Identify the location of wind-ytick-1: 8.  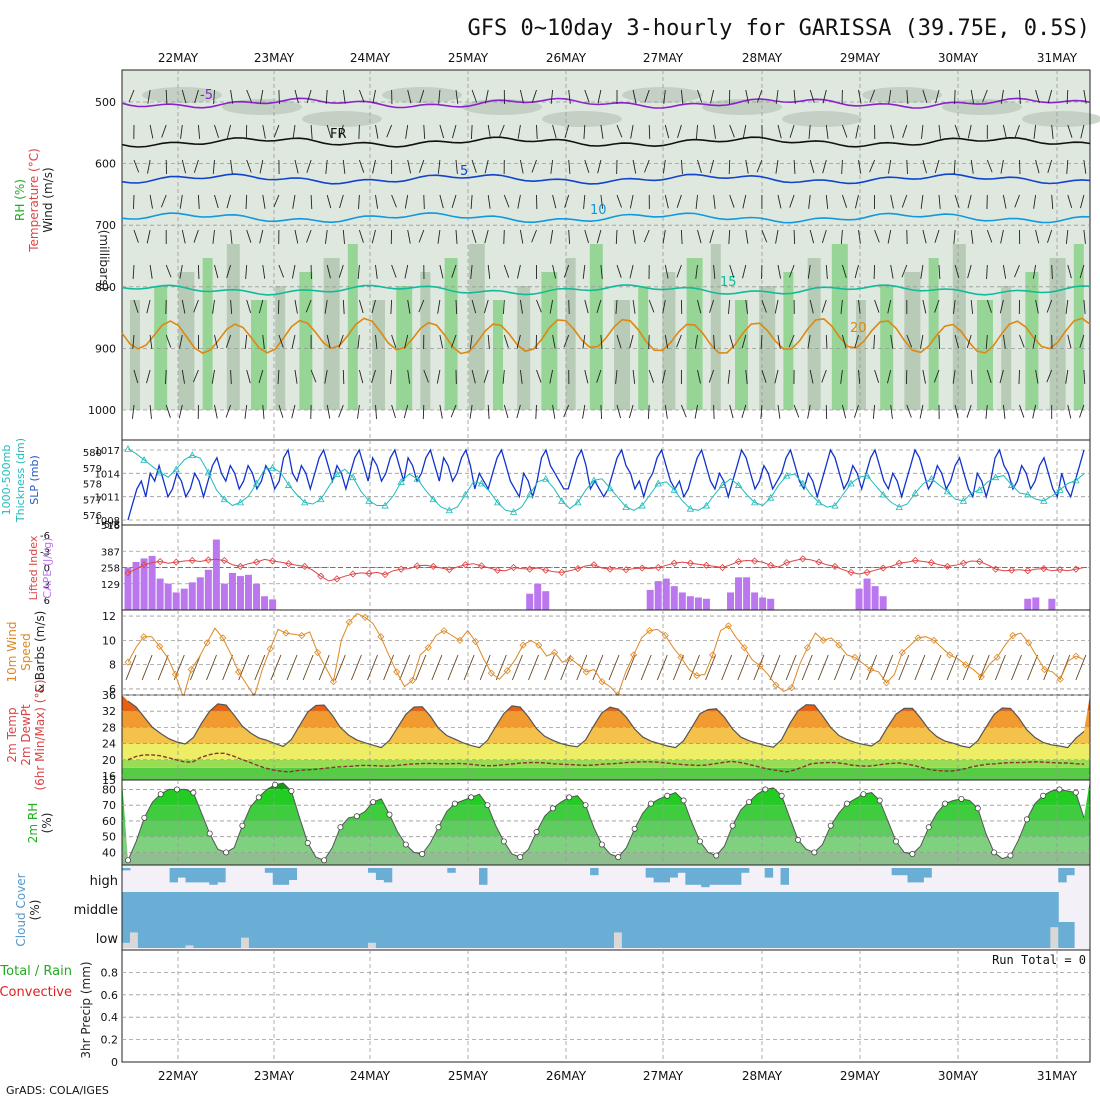
(112, 665).